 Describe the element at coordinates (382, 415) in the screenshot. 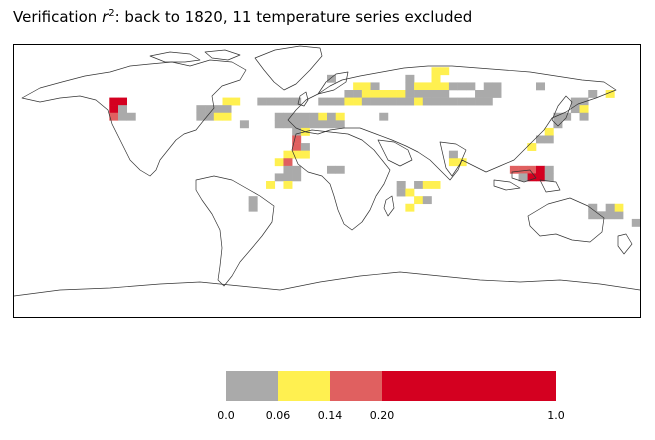

I see `colorbar-tick-label-3: 0.20` at that location.